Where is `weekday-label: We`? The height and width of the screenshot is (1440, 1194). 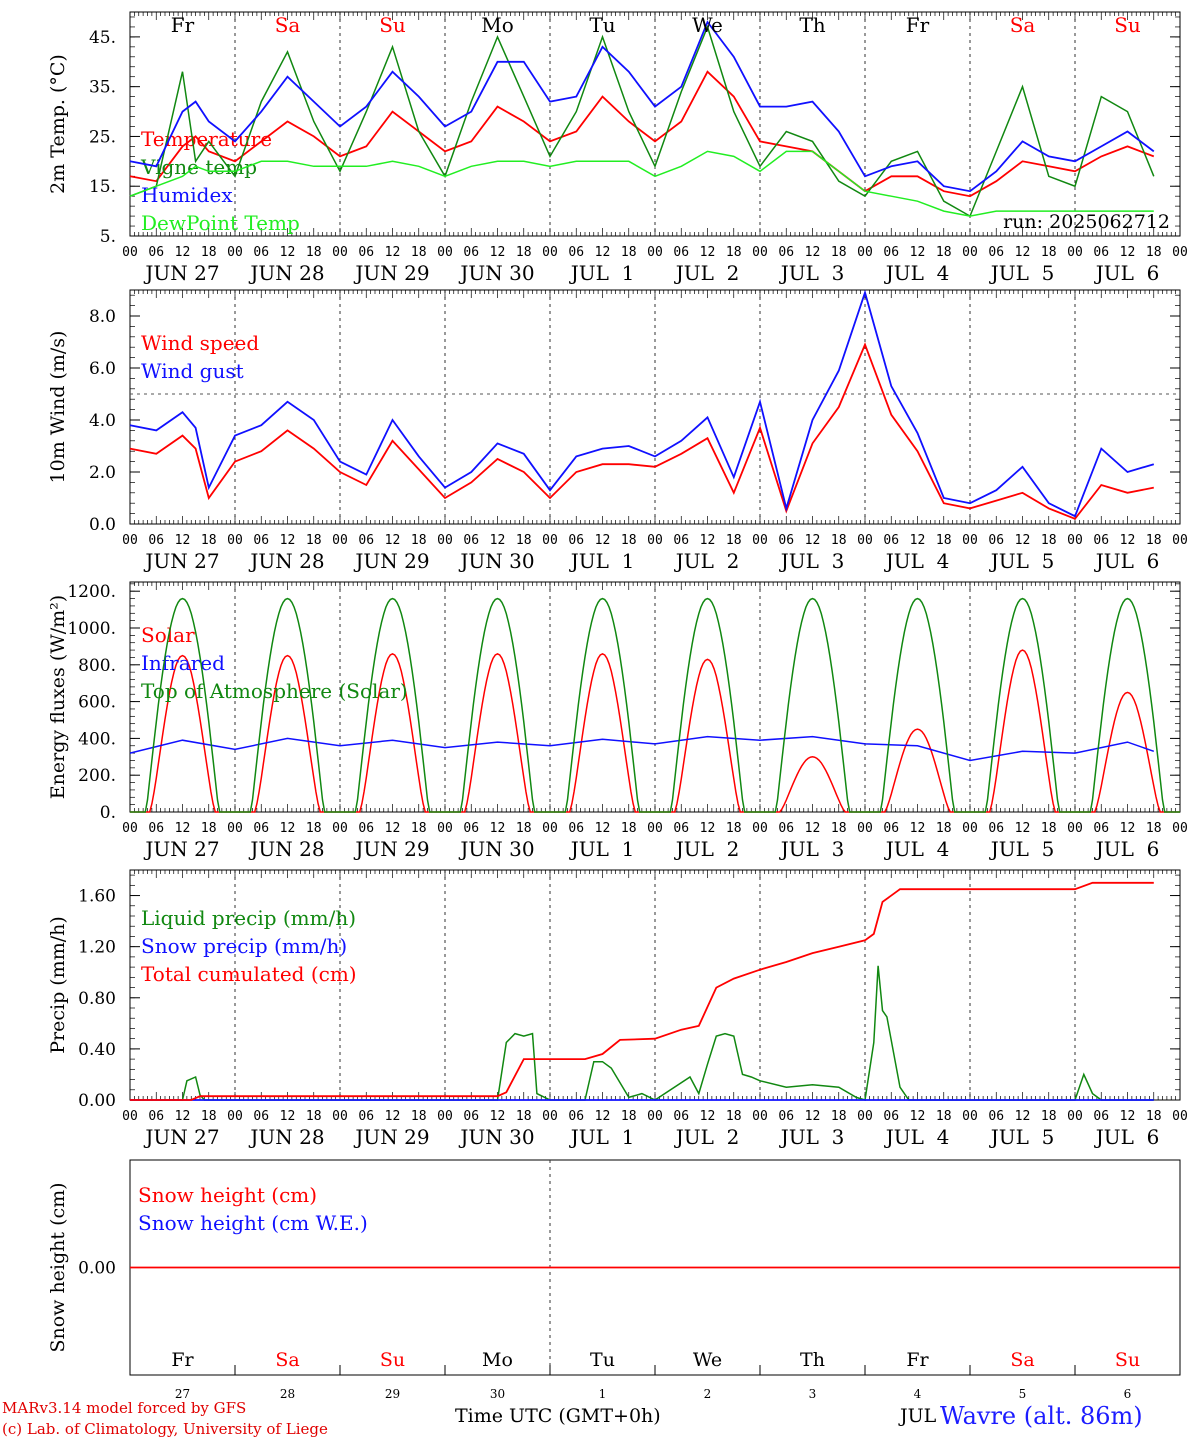 weekday-label: We is located at coordinates (707, 25).